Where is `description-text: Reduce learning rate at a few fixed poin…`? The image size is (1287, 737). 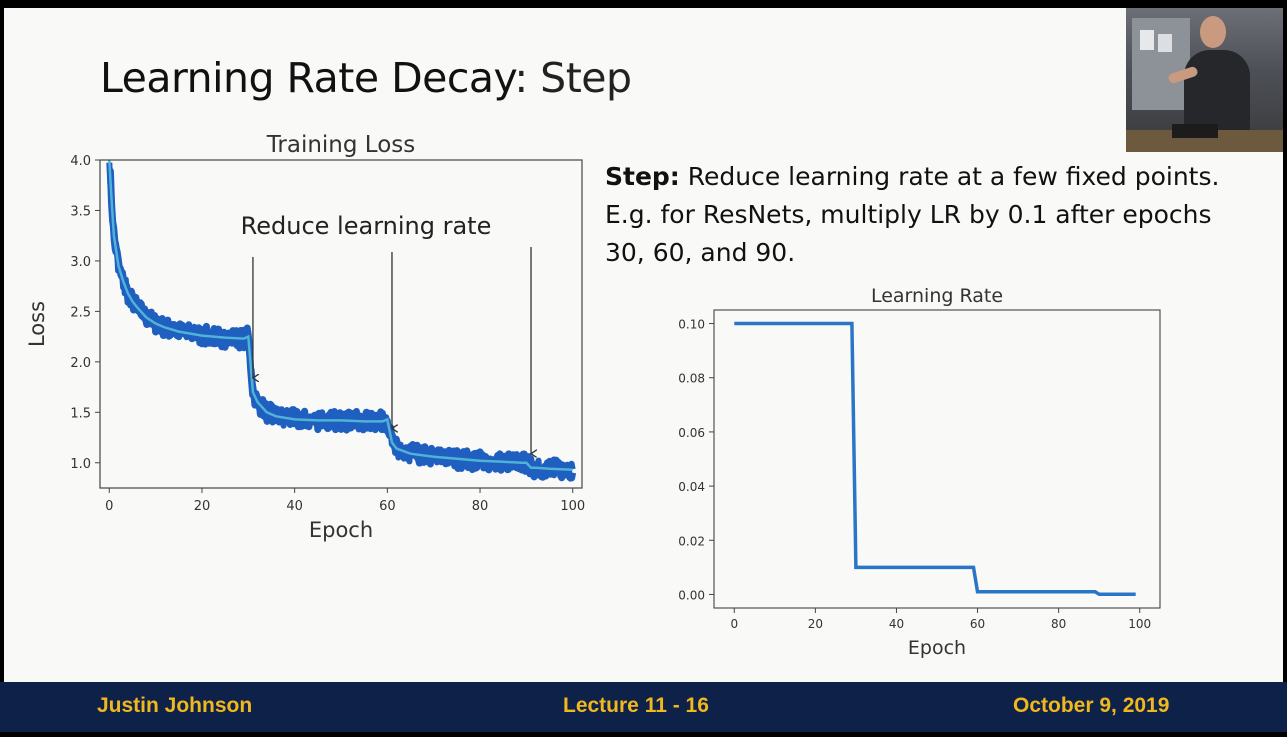 description-text: Reduce learning rate at a few fixed poin… is located at coordinates (912, 214).